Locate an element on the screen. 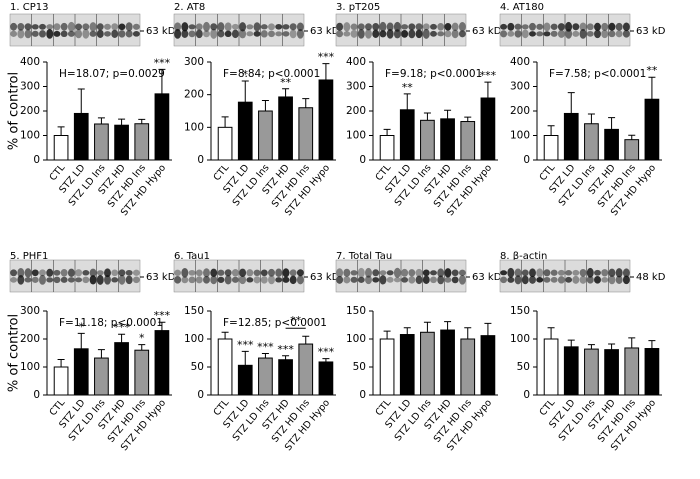  y-tick-label: 100 is located at coordinates (520, 136).